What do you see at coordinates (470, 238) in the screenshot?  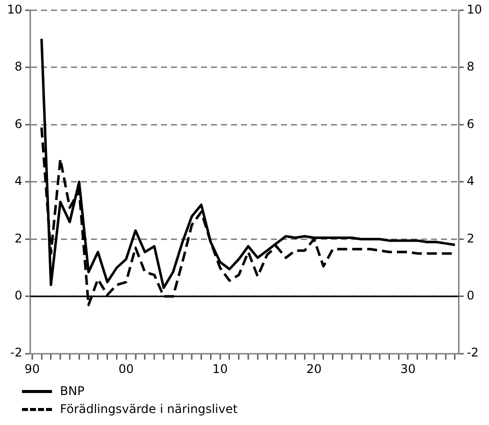 I see `y2-tick-label: 2` at bounding box center [470, 238].